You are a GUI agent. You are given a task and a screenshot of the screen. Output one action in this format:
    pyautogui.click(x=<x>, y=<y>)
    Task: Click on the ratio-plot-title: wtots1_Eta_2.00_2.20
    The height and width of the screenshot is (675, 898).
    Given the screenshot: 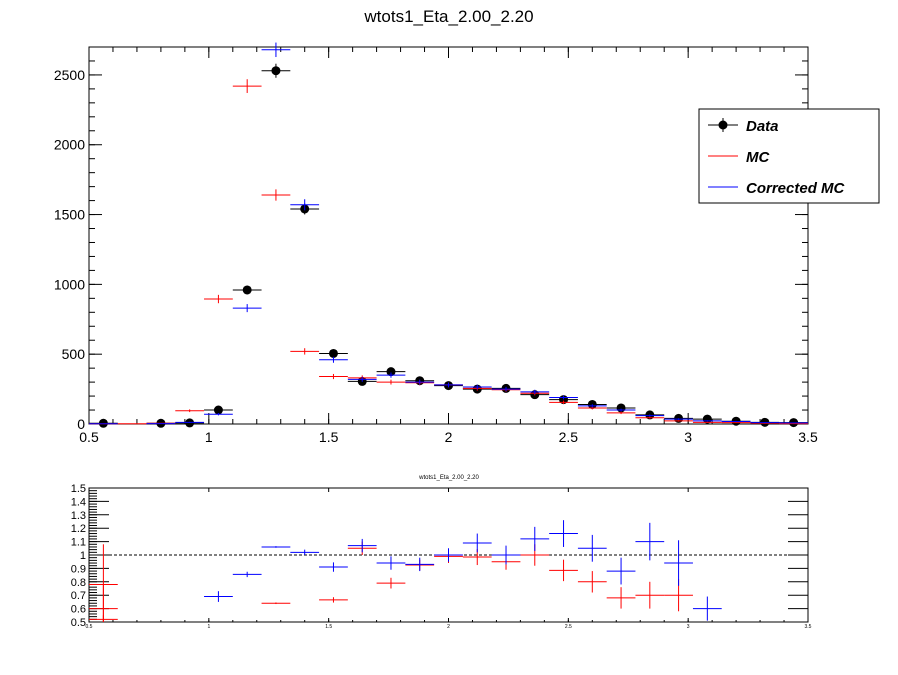 What is the action you would take?
    pyautogui.click(x=448, y=478)
    